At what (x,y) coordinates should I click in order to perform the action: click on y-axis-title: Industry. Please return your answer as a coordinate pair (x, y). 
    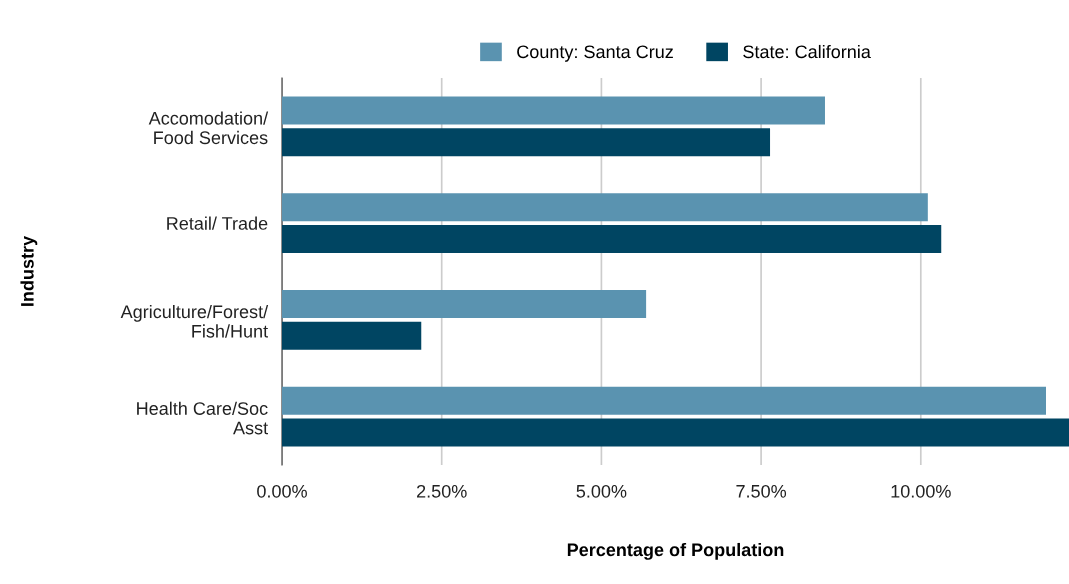
    Looking at the image, I should click on (29, 270).